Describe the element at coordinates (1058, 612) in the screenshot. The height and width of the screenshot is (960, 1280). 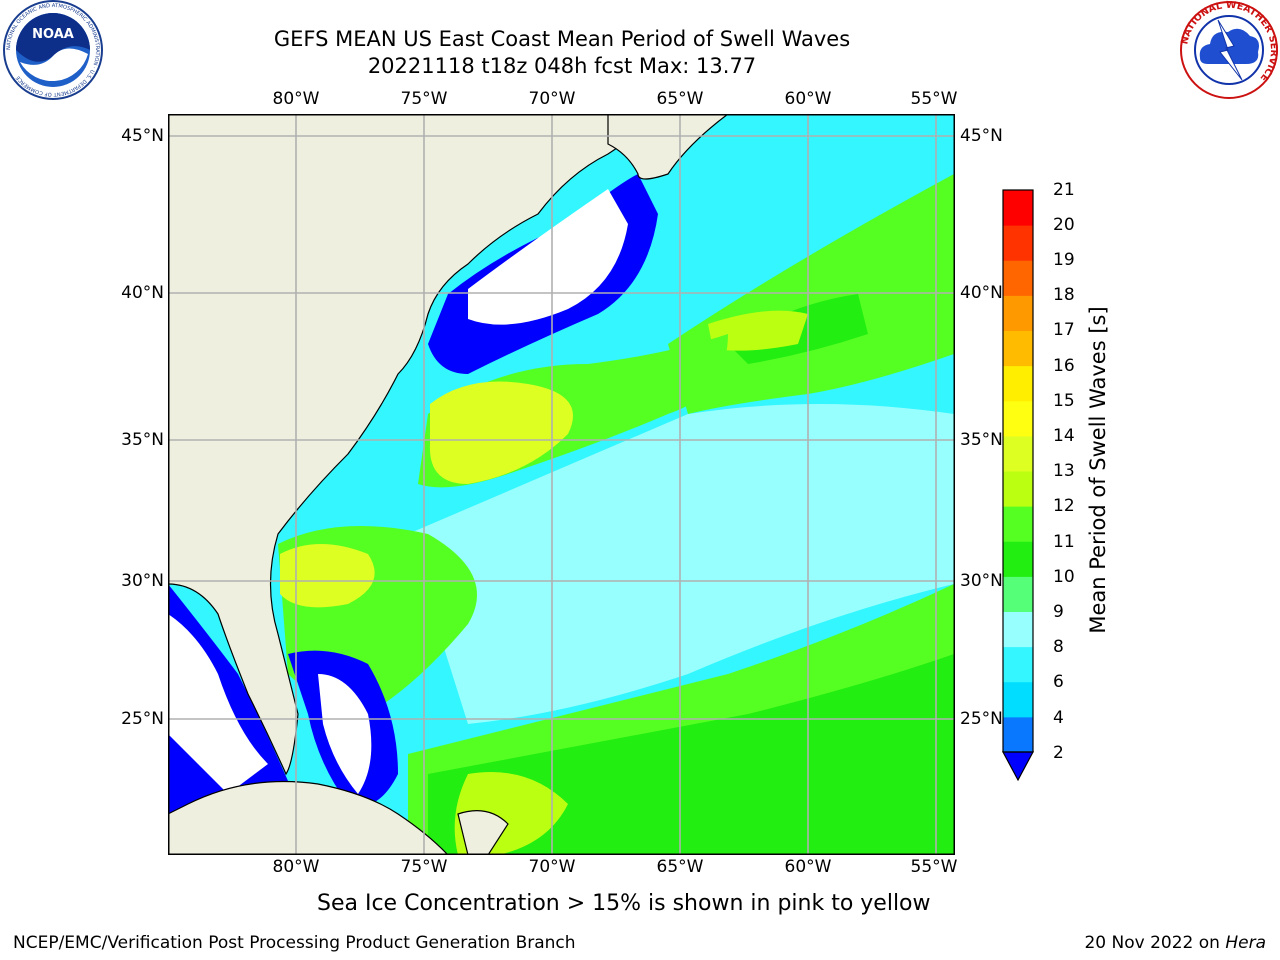
I see `colorbar-tick-9: 9` at that location.